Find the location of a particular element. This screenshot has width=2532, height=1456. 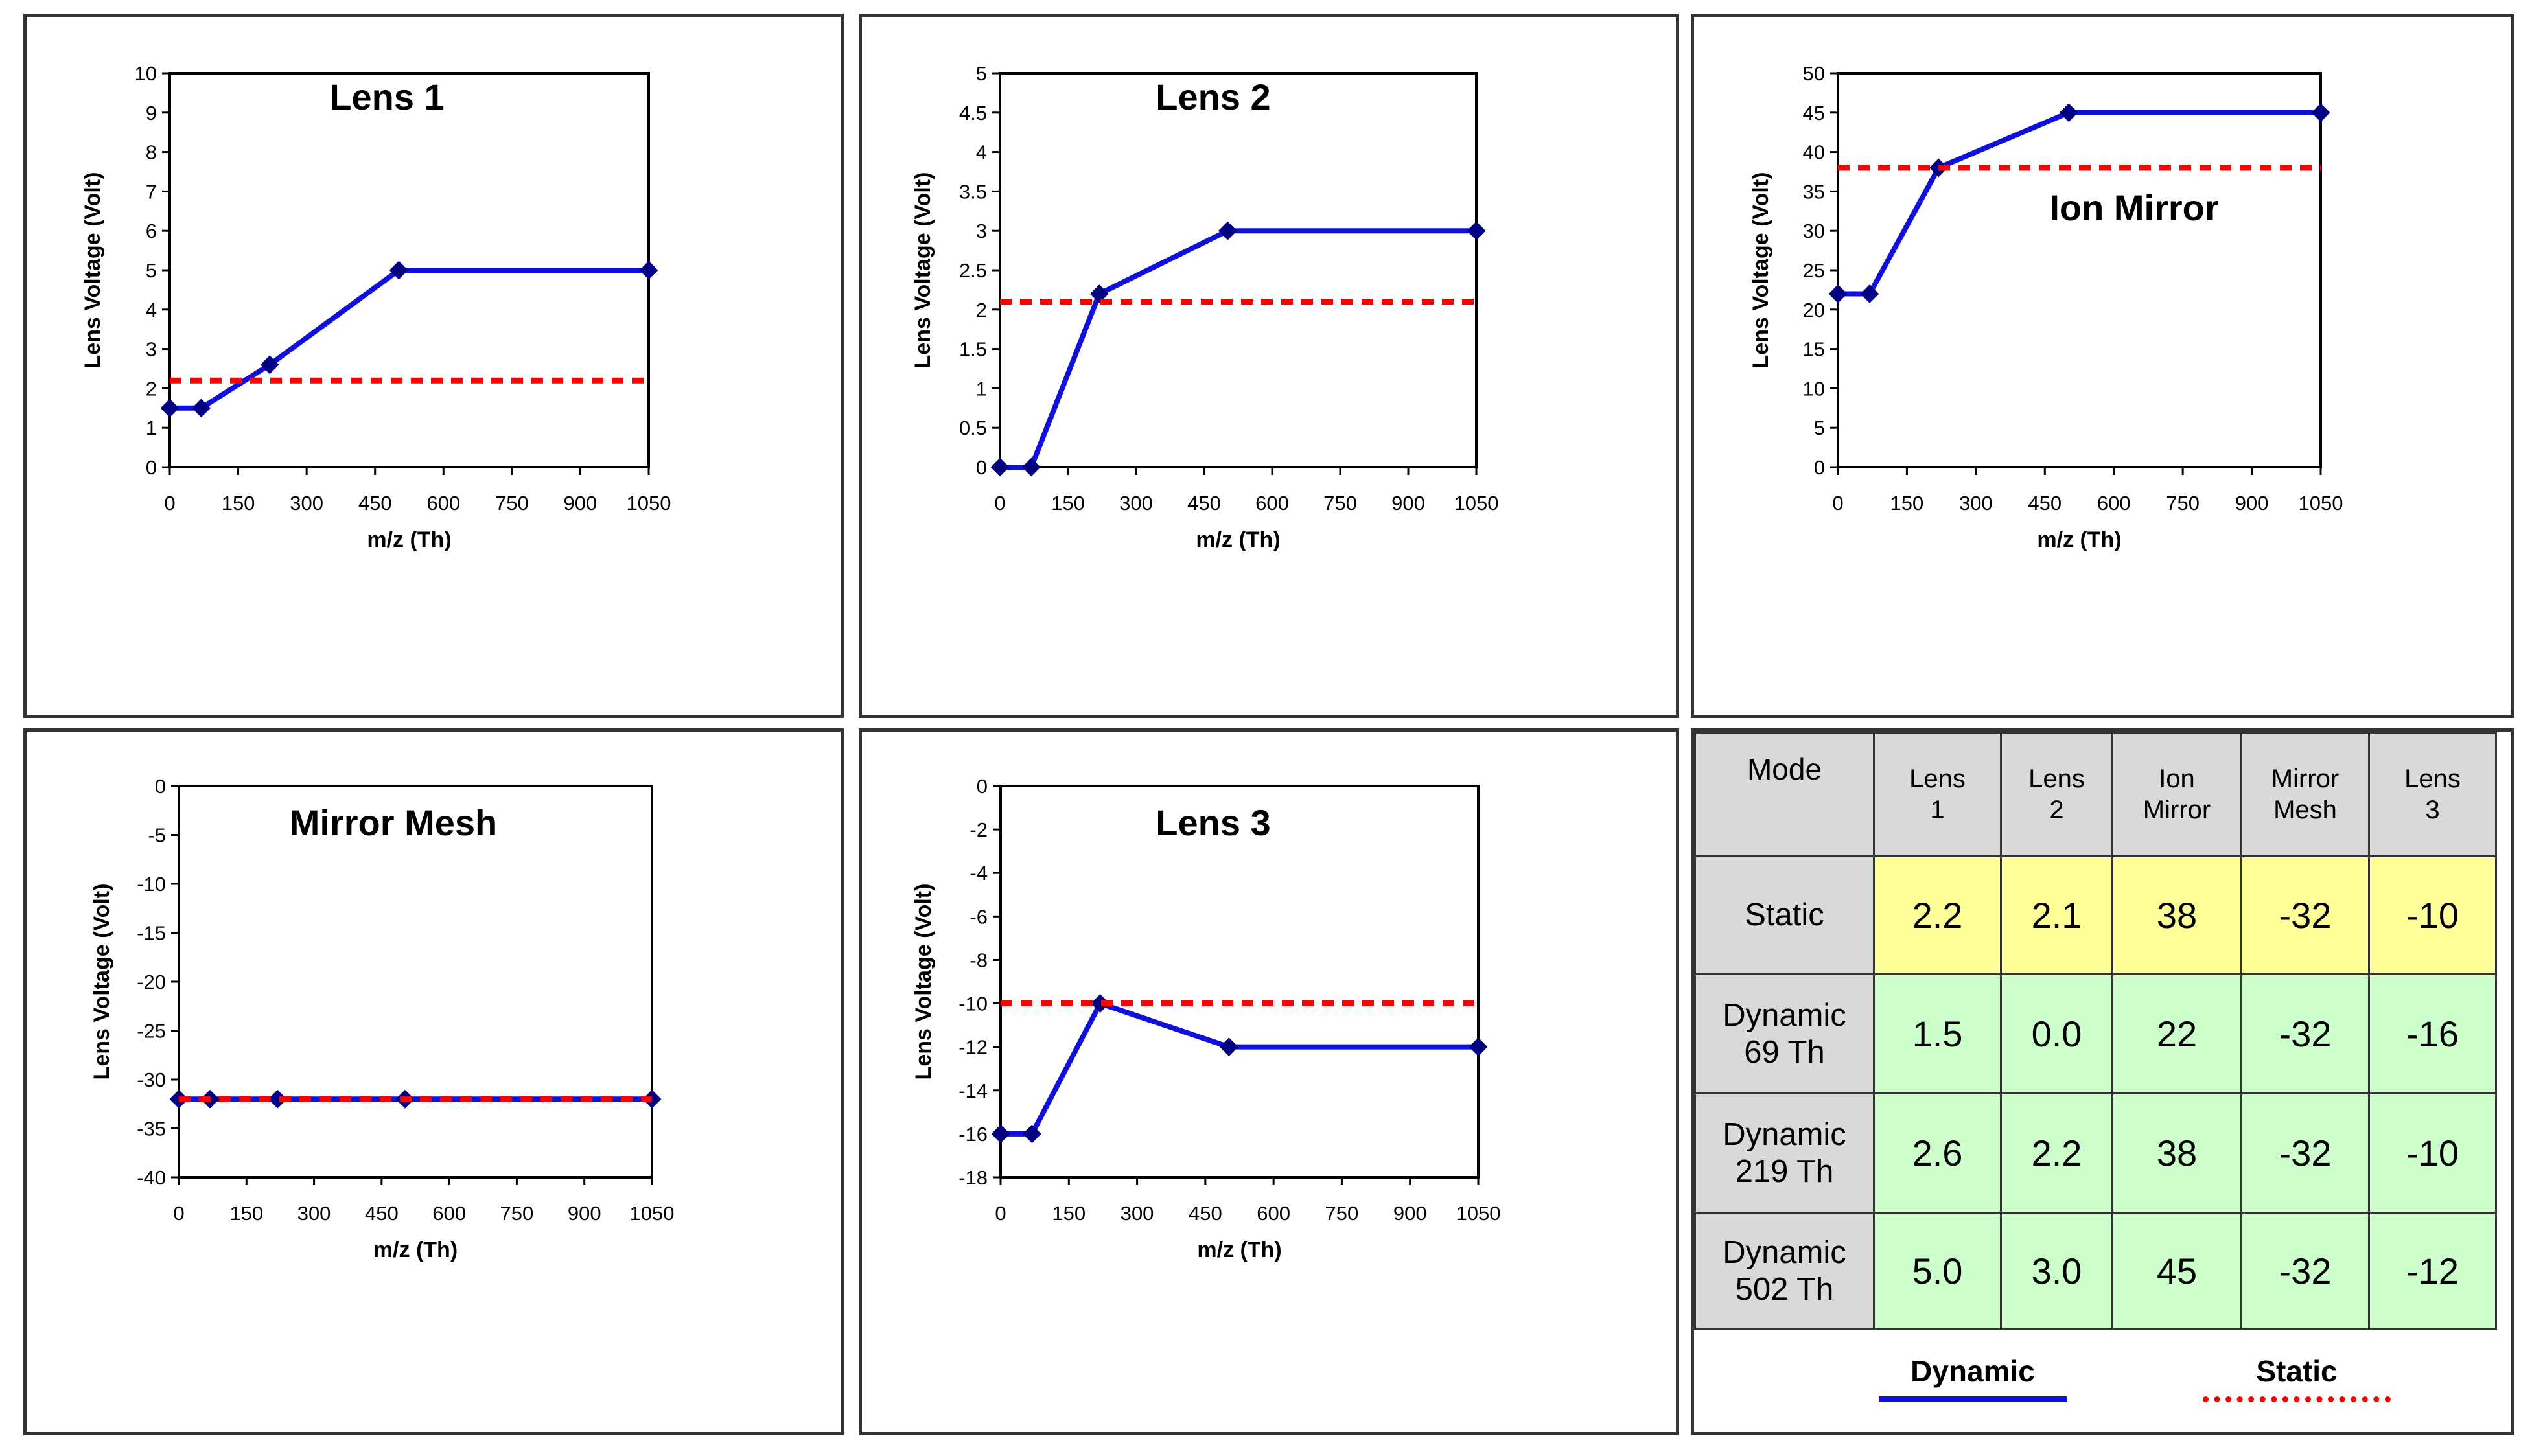

table-row-dynamic-219-th: Dynamic 219 Th 2.6 2.2 38 -32 -10 is located at coordinates (2095, 1153).